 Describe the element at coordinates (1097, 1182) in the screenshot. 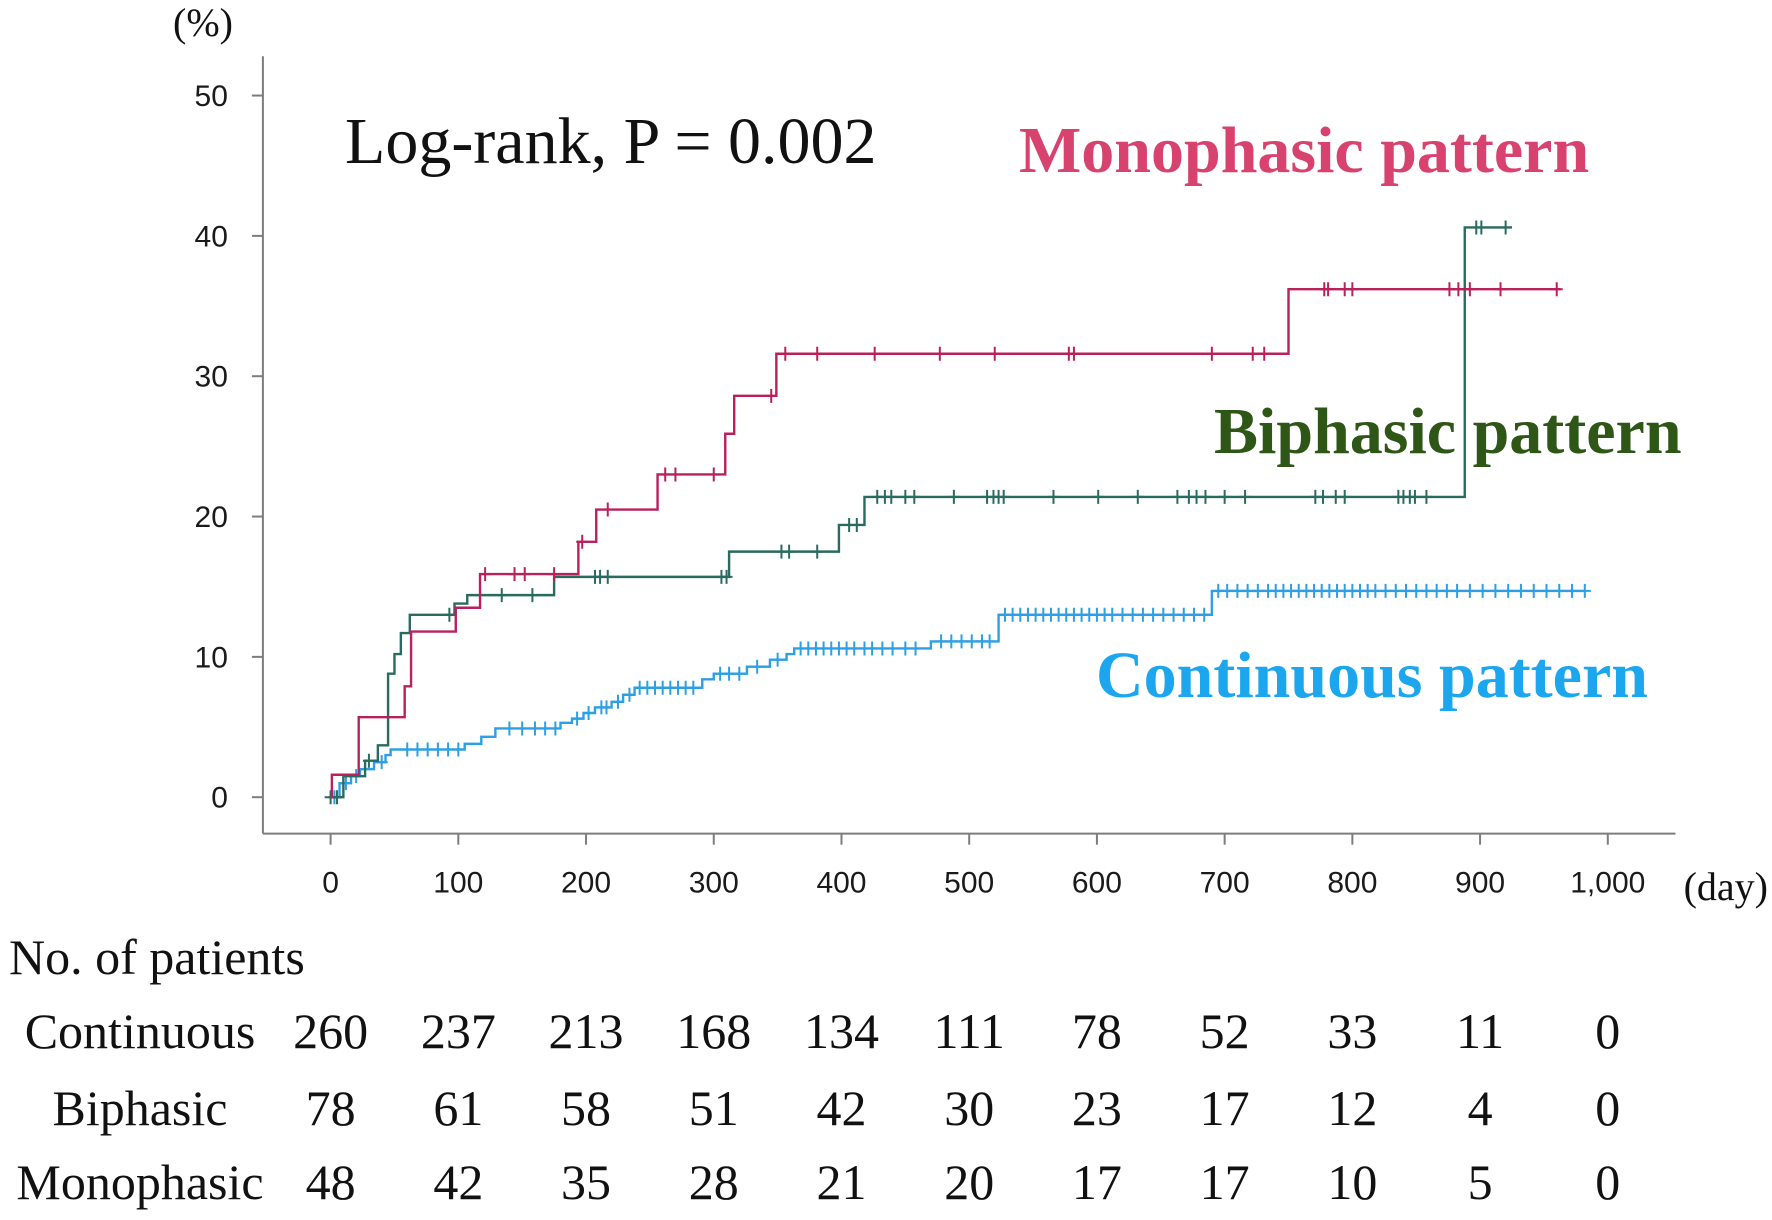

I see `risk-count: 17` at that location.